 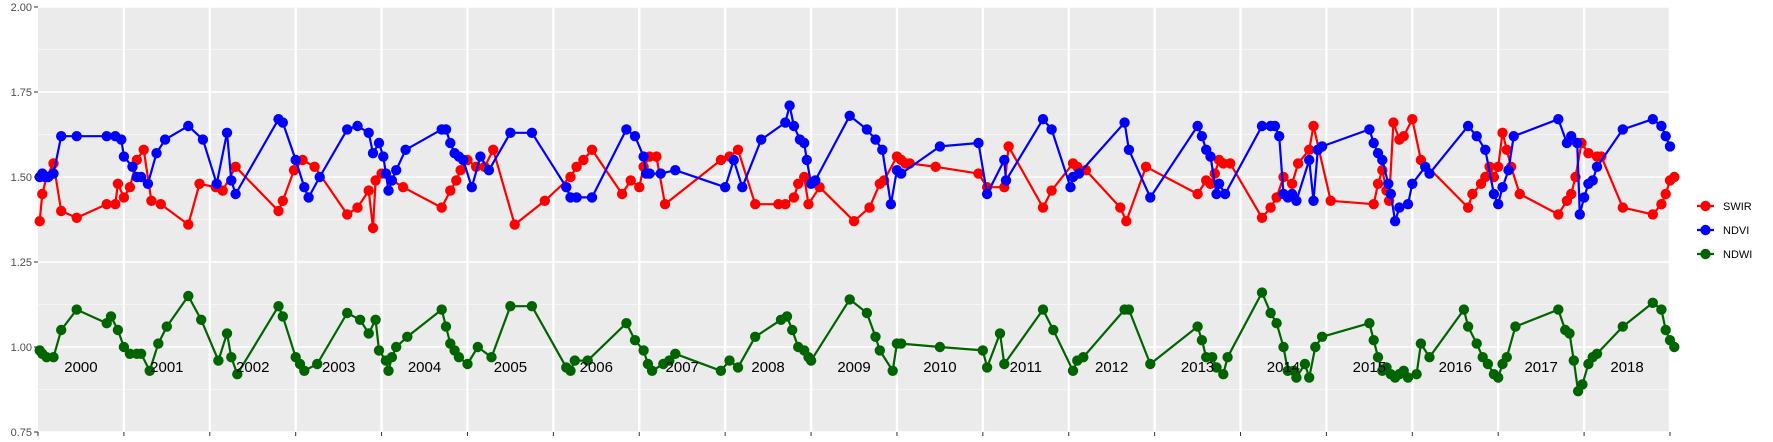 What do you see at coordinates (767, 367) in the screenshot?
I see `year-label: 2008` at bounding box center [767, 367].